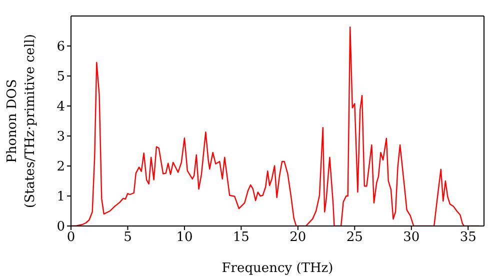  I want to click on x-tick-label: 35, so click(468, 238).